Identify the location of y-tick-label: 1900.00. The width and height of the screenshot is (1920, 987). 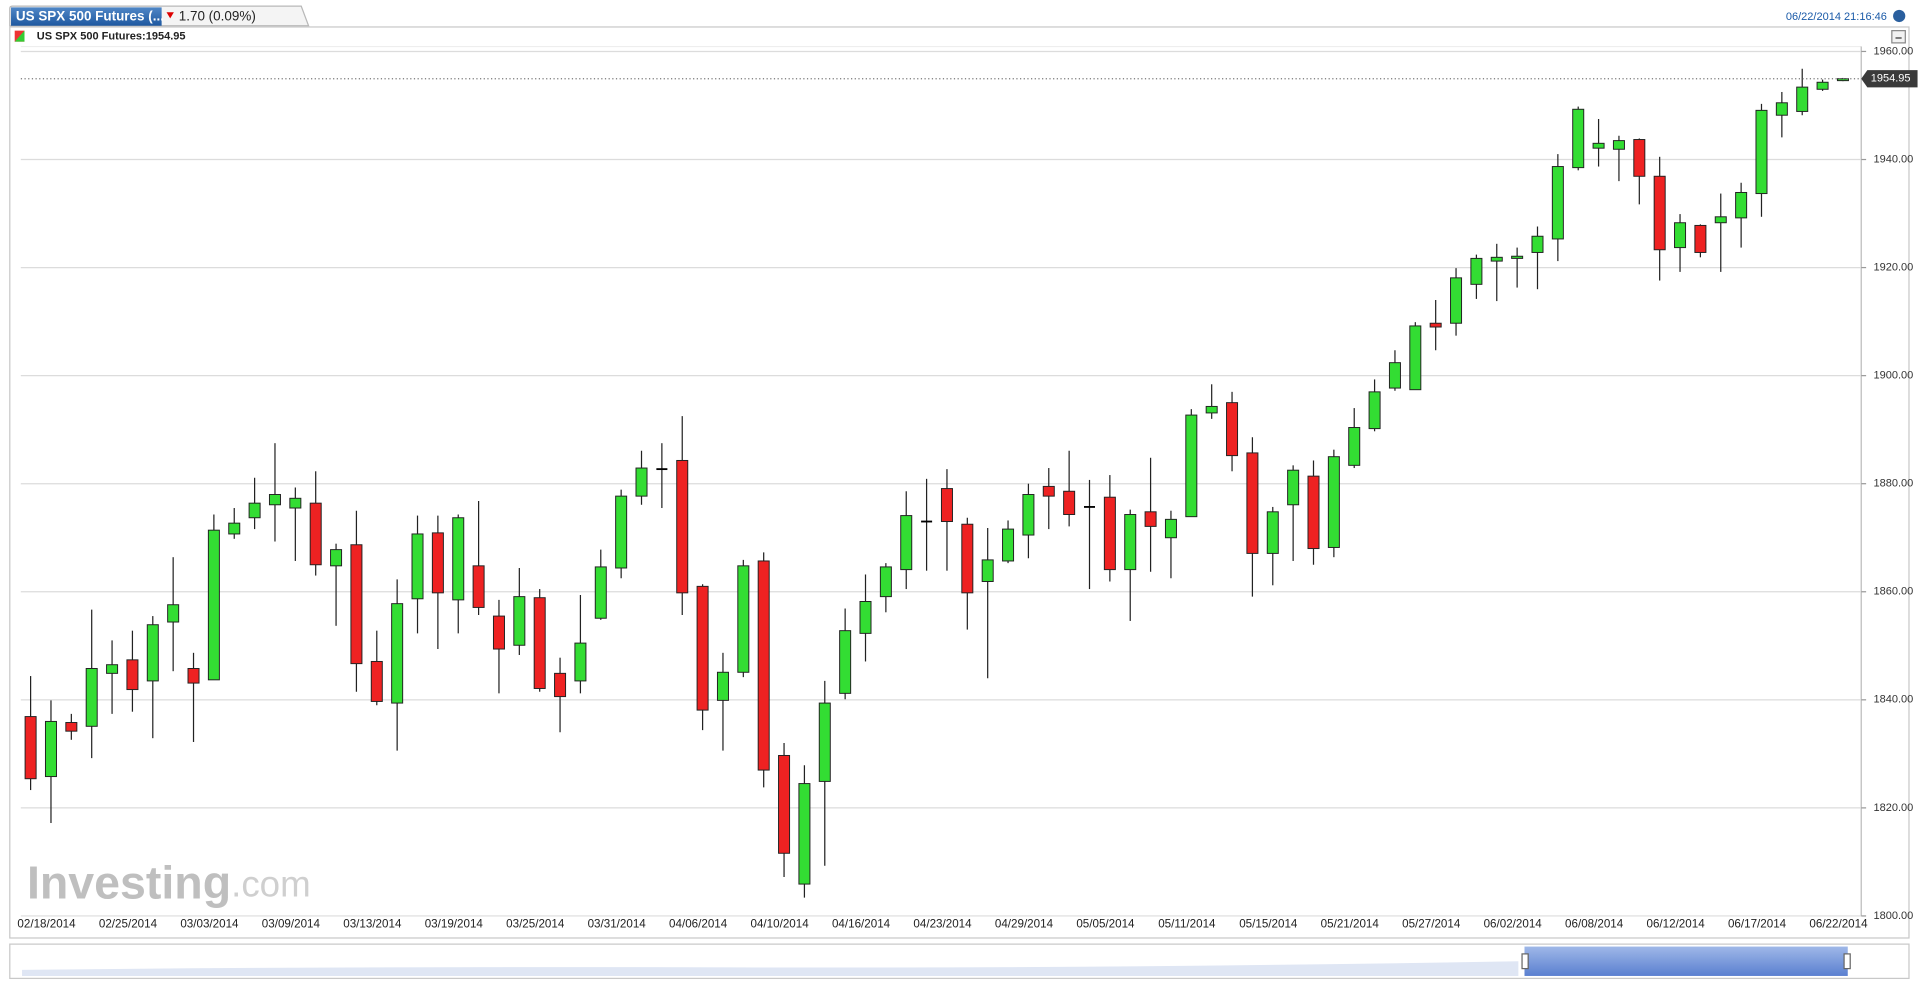
(1893, 376).